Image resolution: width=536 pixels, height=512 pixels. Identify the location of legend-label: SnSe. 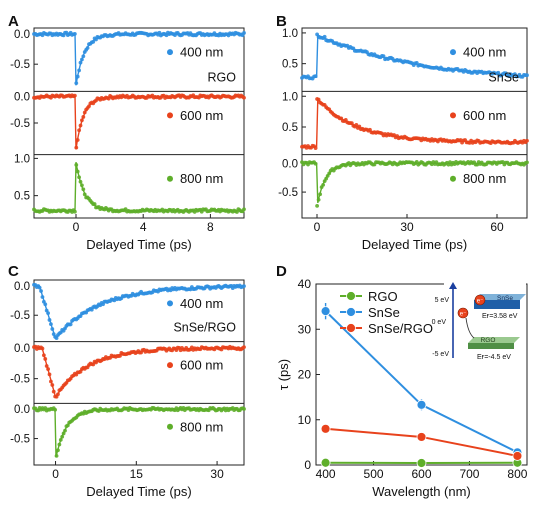
(384, 312).